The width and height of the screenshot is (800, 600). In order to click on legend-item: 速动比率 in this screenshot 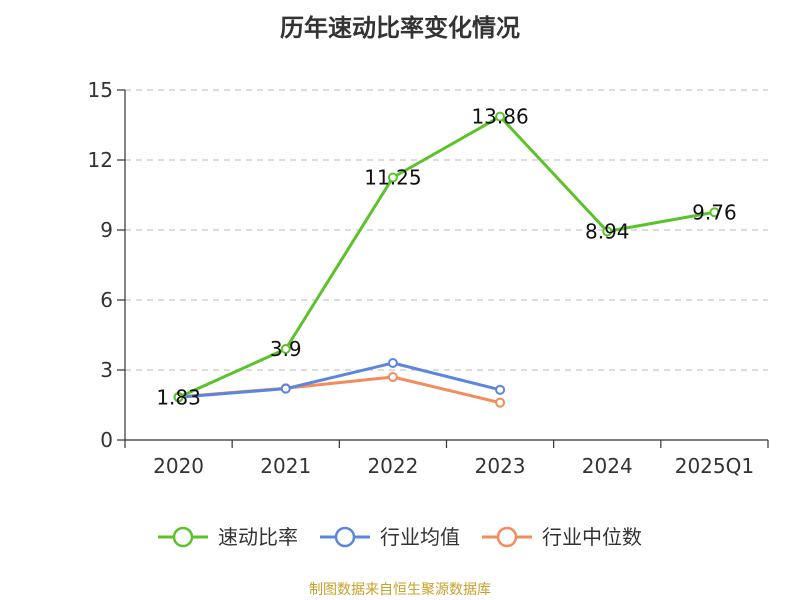, I will do `click(228, 537)`.